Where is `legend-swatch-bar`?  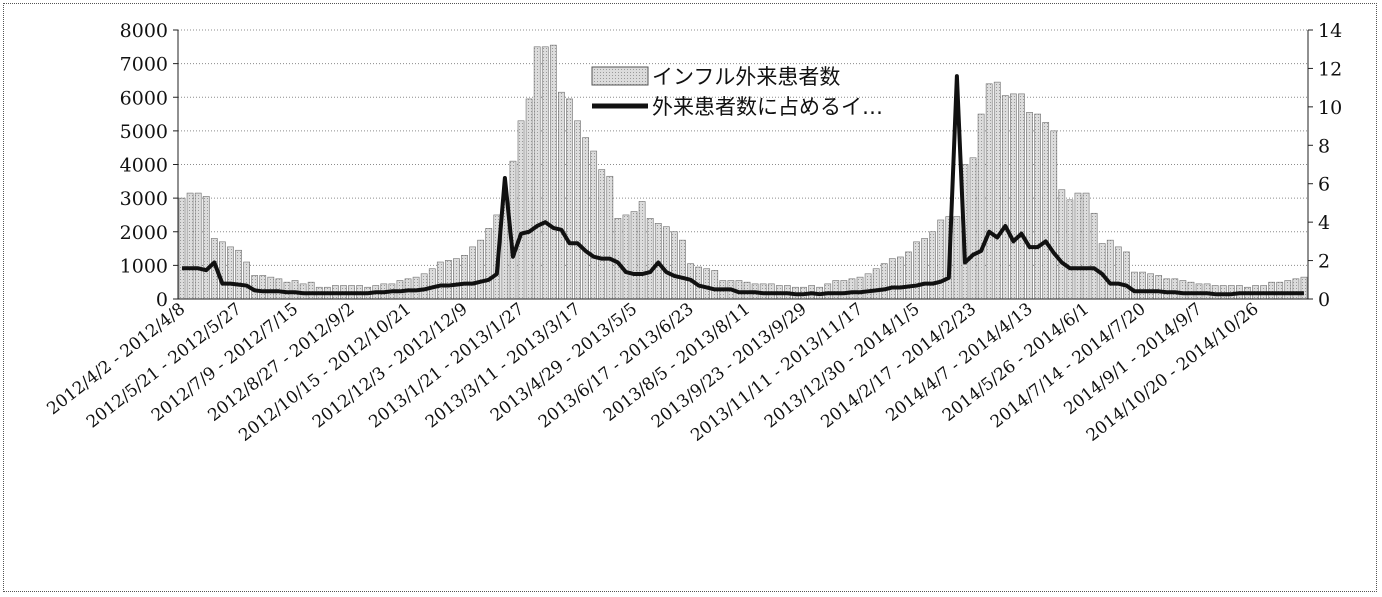 legend-swatch-bar is located at coordinates (620, 76).